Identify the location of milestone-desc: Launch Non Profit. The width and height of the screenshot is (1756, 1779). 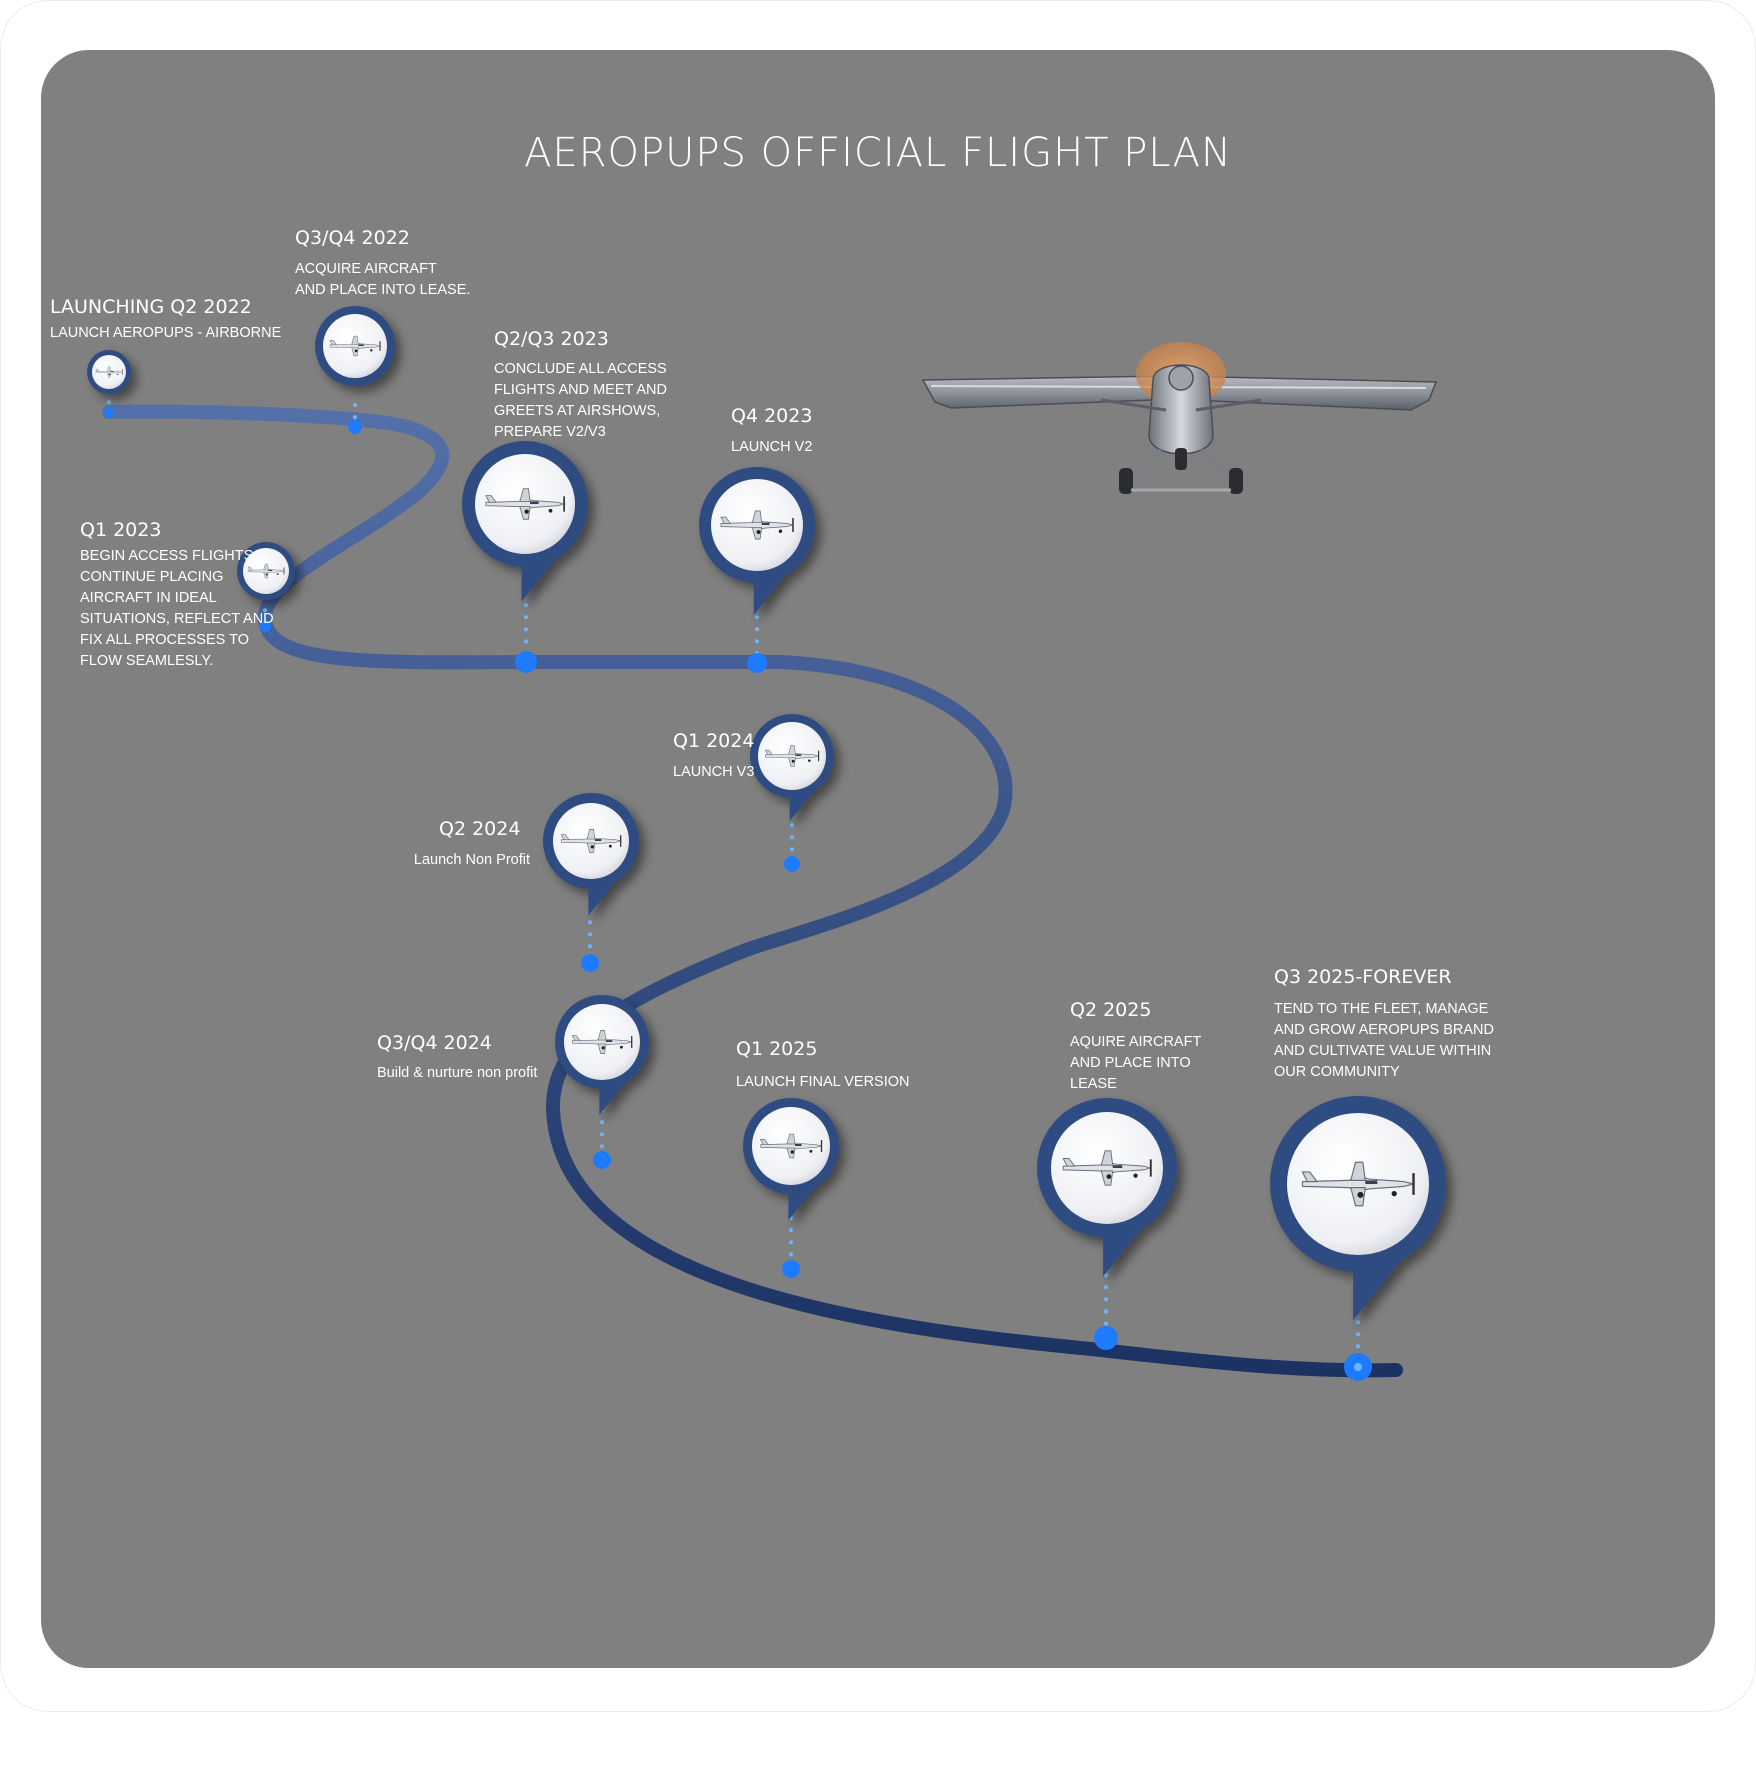
(471, 860).